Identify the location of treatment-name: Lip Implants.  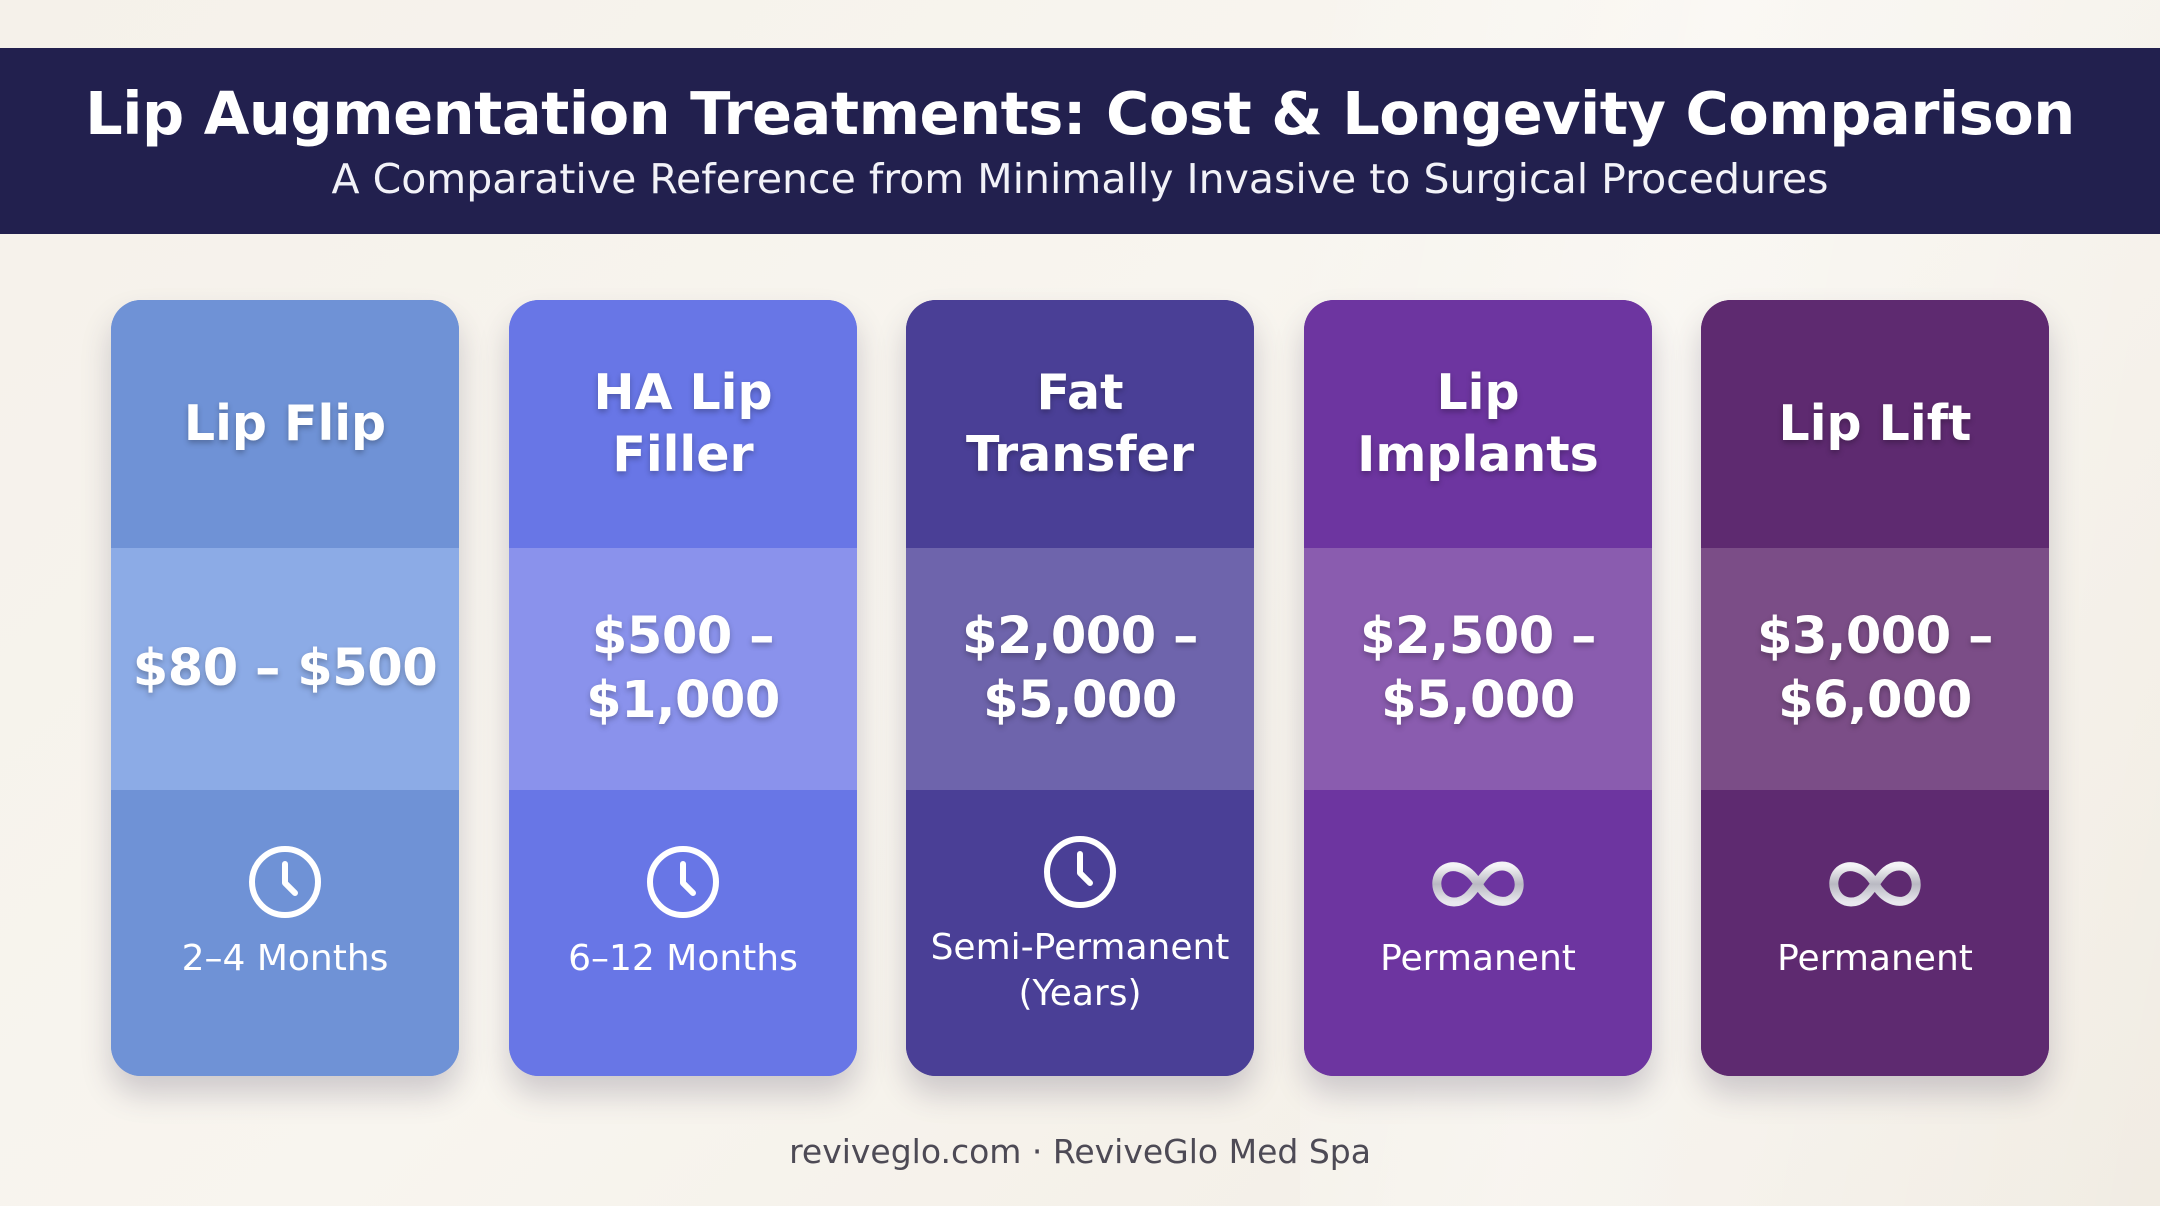
(1478, 423).